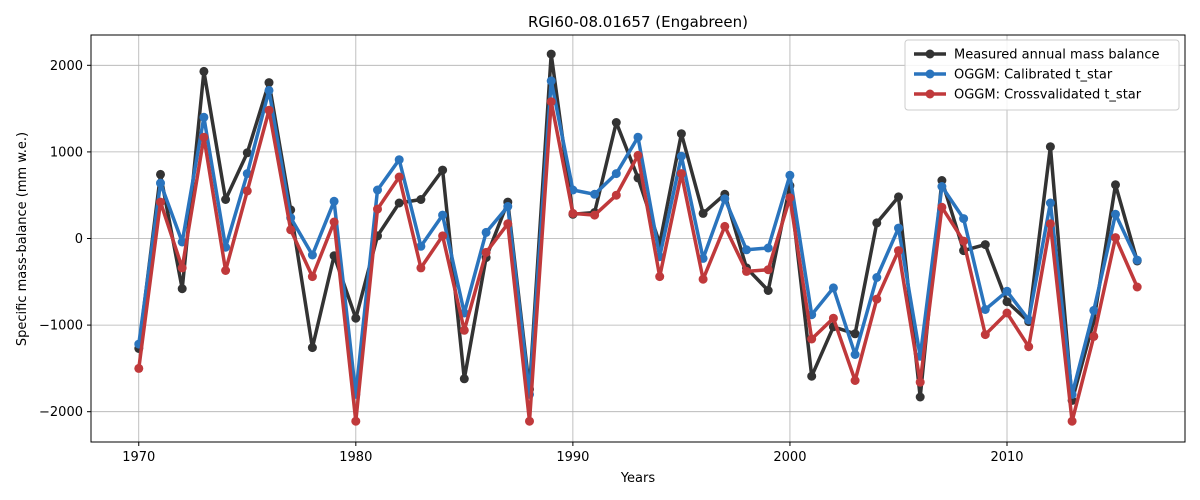 The image size is (1200, 500). What do you see at coordinates (79, 239) in the screenshot?
I see `y-tick-label: 0` at bounding box center [79, 239].